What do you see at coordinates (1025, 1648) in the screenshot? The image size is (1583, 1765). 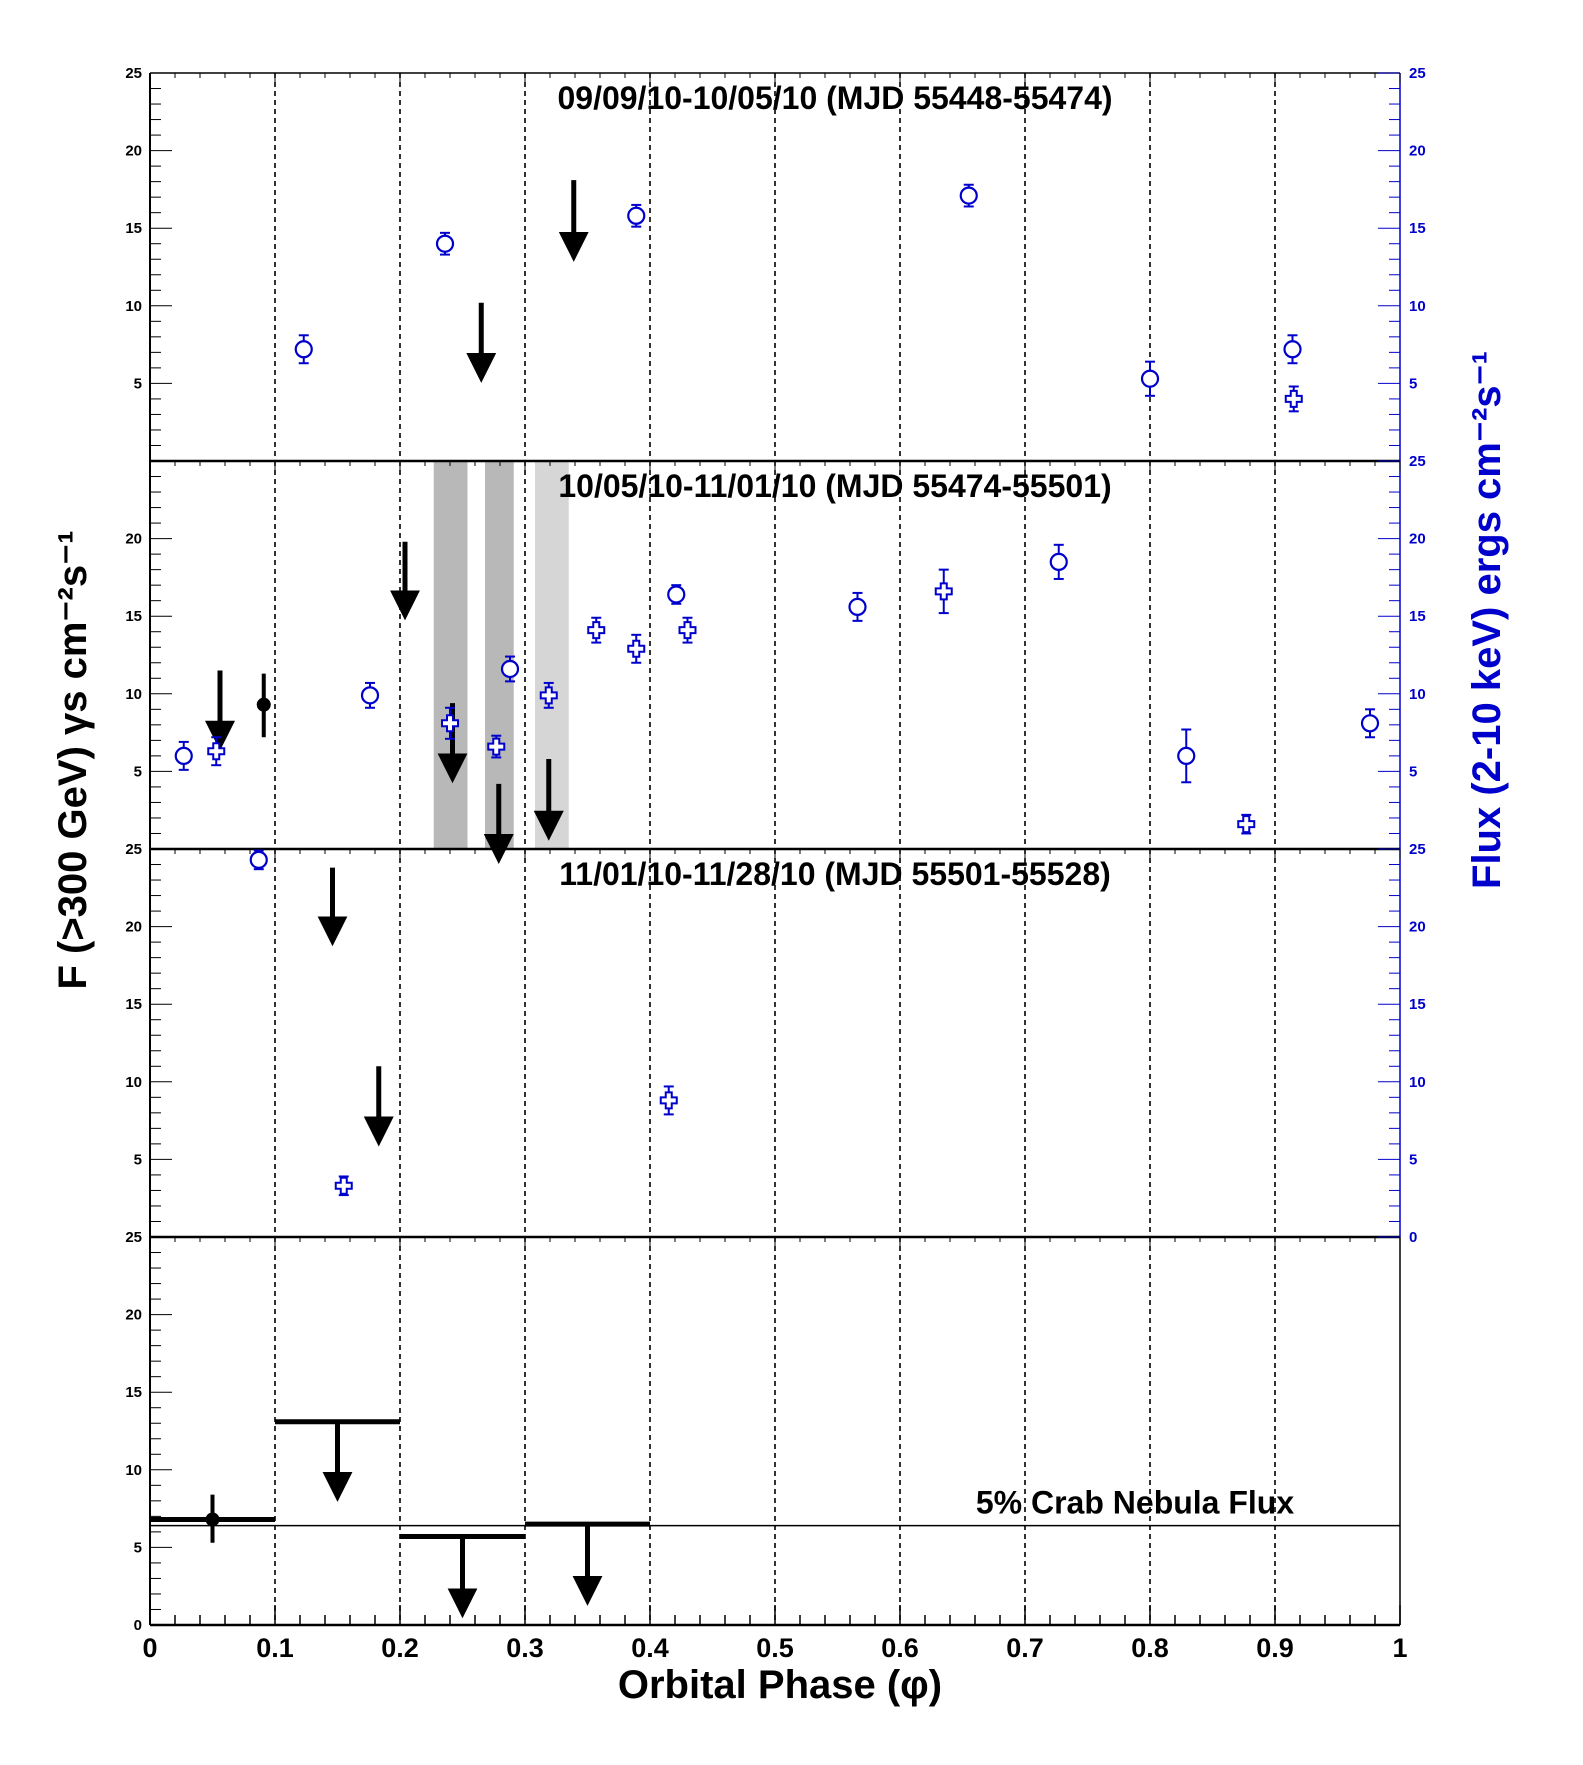 I see `x-tick-label: 0.7` at bounding box center [1025, 1648].